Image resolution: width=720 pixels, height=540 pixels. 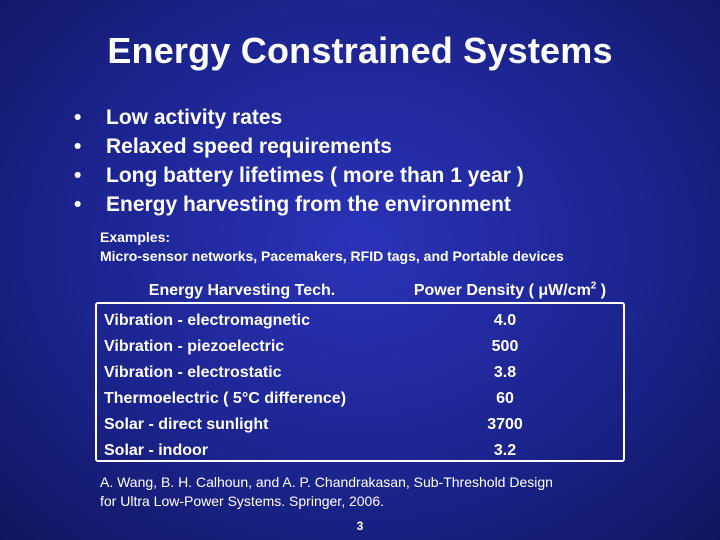 I want to click on power-header-sup: 2, so click(x=593, y=286).